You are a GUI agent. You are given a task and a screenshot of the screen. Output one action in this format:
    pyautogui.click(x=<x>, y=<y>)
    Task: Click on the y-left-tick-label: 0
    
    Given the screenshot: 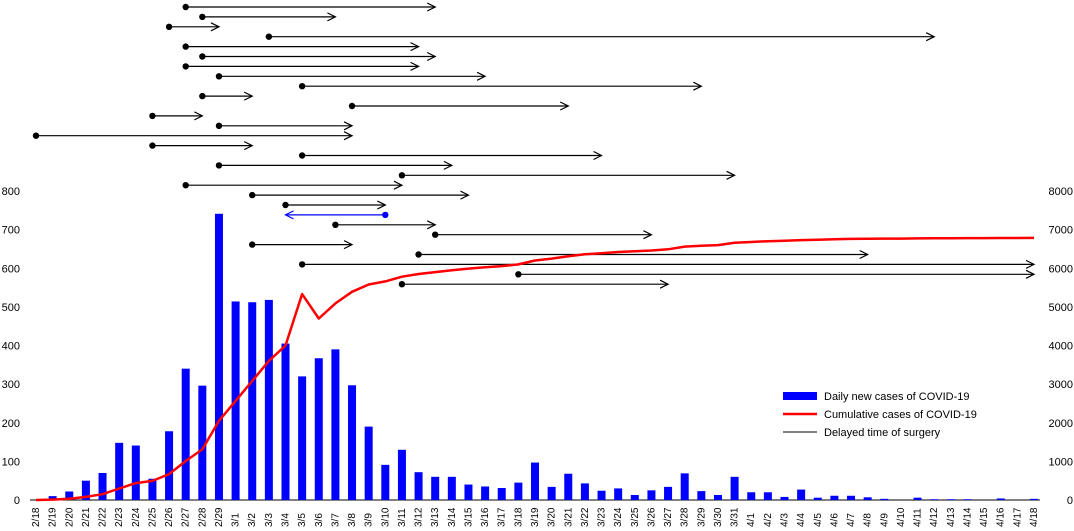 What is the action you would take?
    pyautogui.click(x=17, y=501)
    